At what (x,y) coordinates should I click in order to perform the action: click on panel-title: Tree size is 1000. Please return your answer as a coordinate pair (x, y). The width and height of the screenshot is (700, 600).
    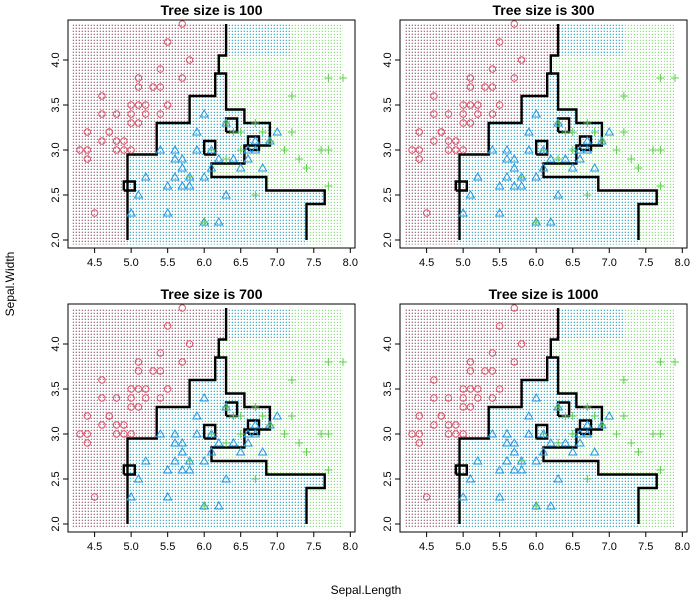
    Looking at the image, I should click on (544, 294).